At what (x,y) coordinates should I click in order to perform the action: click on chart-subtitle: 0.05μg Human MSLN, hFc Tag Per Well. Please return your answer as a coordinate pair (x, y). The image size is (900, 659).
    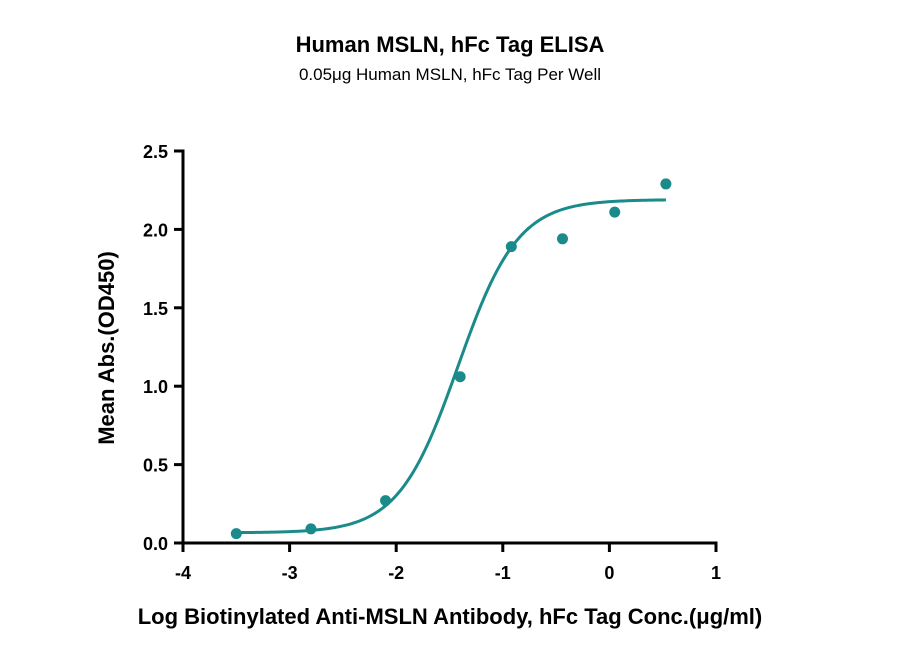
    Looking at the image, I should click on (450, 74).